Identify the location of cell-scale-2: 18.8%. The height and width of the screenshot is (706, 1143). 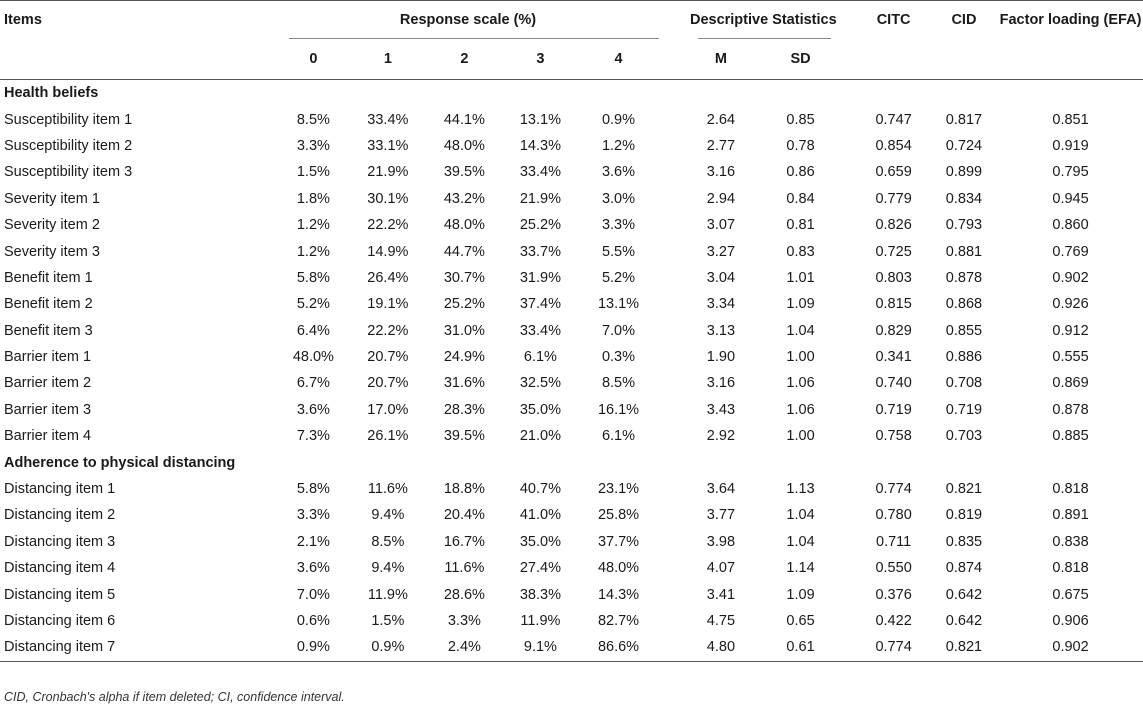
(464, 489).